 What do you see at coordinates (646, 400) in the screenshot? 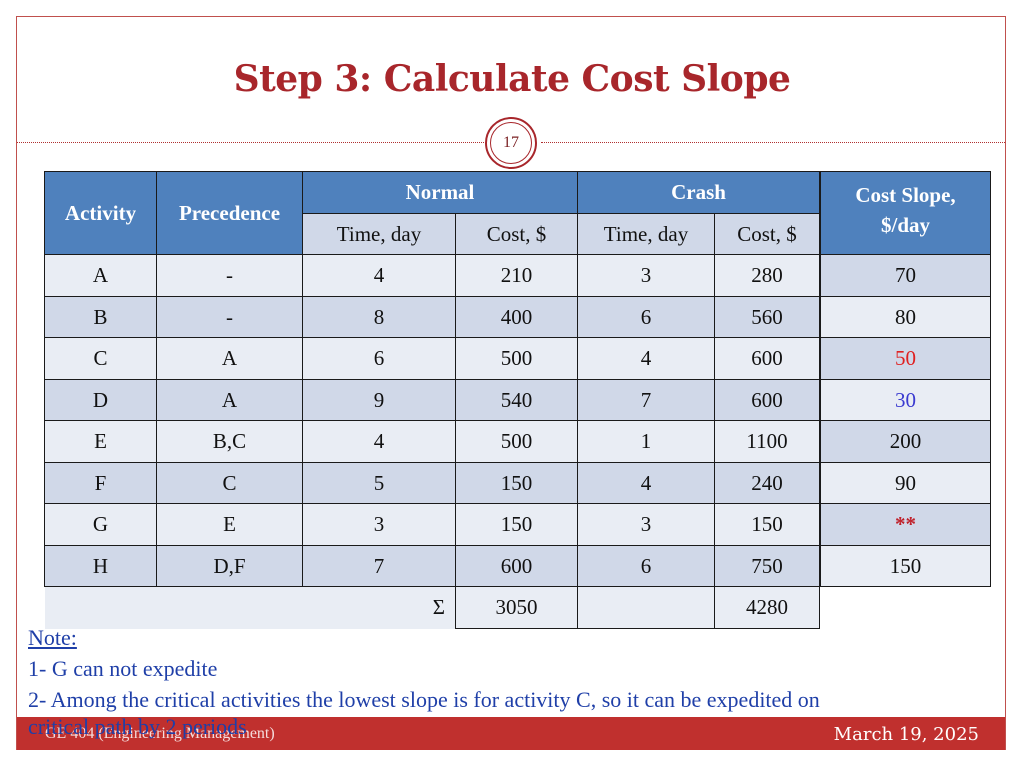
I see `cell-crash-time: 7` at bounding box center [646, 400].